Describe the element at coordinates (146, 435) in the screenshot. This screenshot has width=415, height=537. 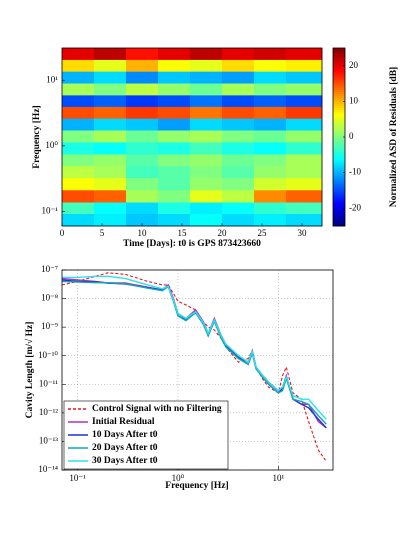
I see `legend-box` at that location.